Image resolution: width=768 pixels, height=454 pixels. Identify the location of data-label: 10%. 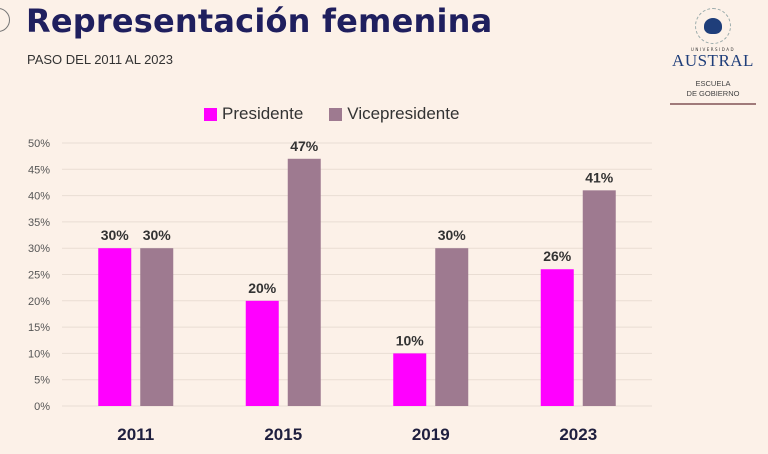
(410, 340).